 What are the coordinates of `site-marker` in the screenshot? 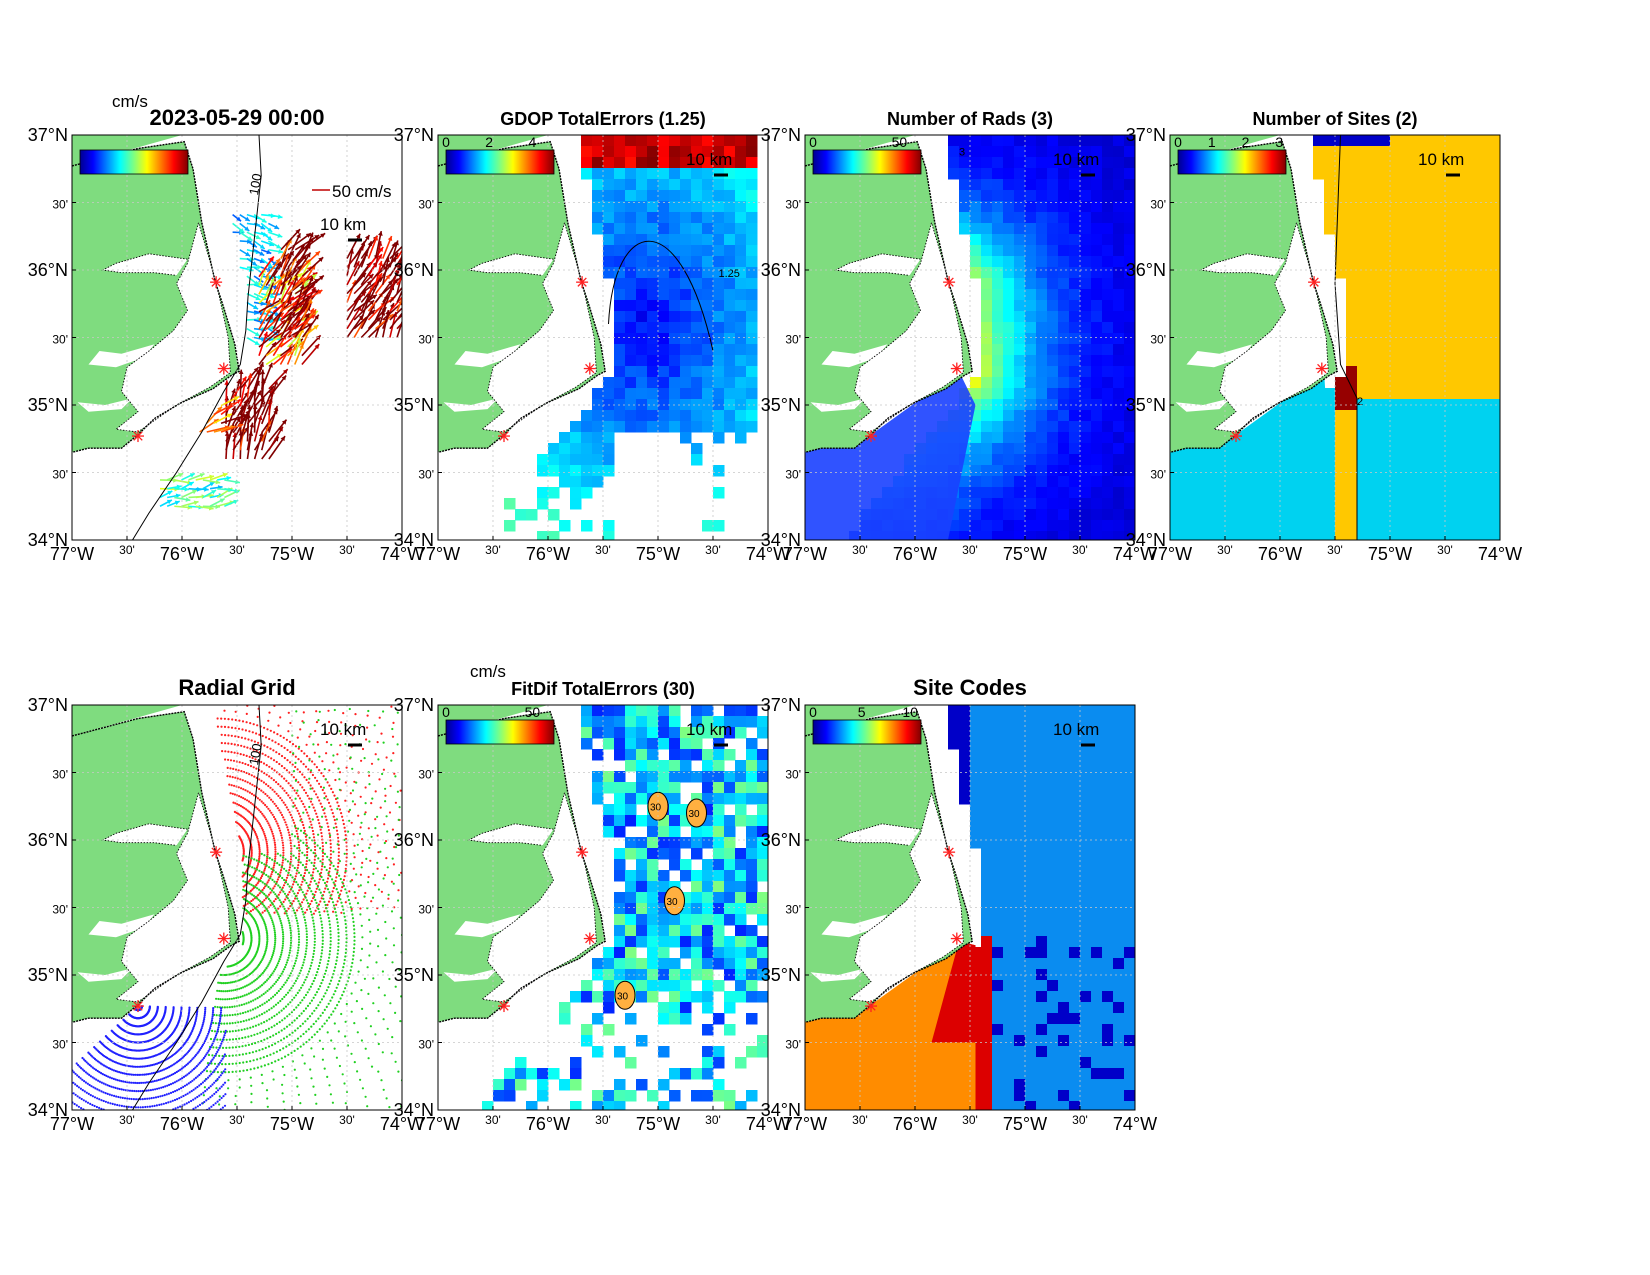 It's located at (138, 436).